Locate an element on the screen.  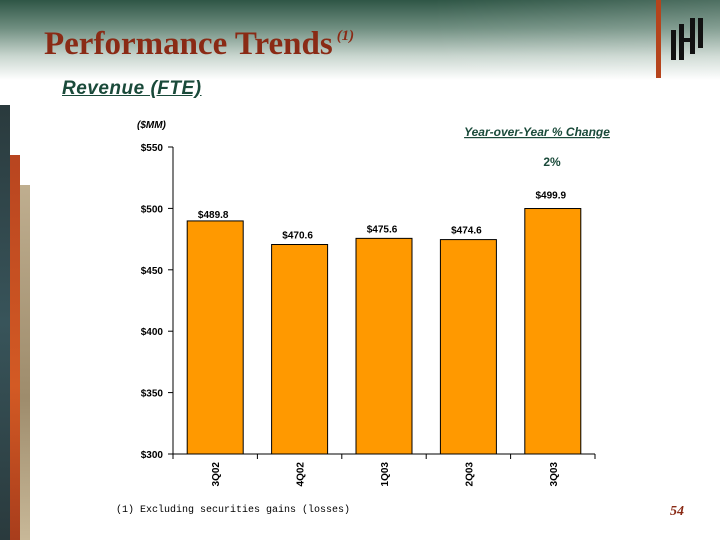
y-axis-ticks: $300 $350 $400 $450 $500 $550 is located at coordinates (157, 302).